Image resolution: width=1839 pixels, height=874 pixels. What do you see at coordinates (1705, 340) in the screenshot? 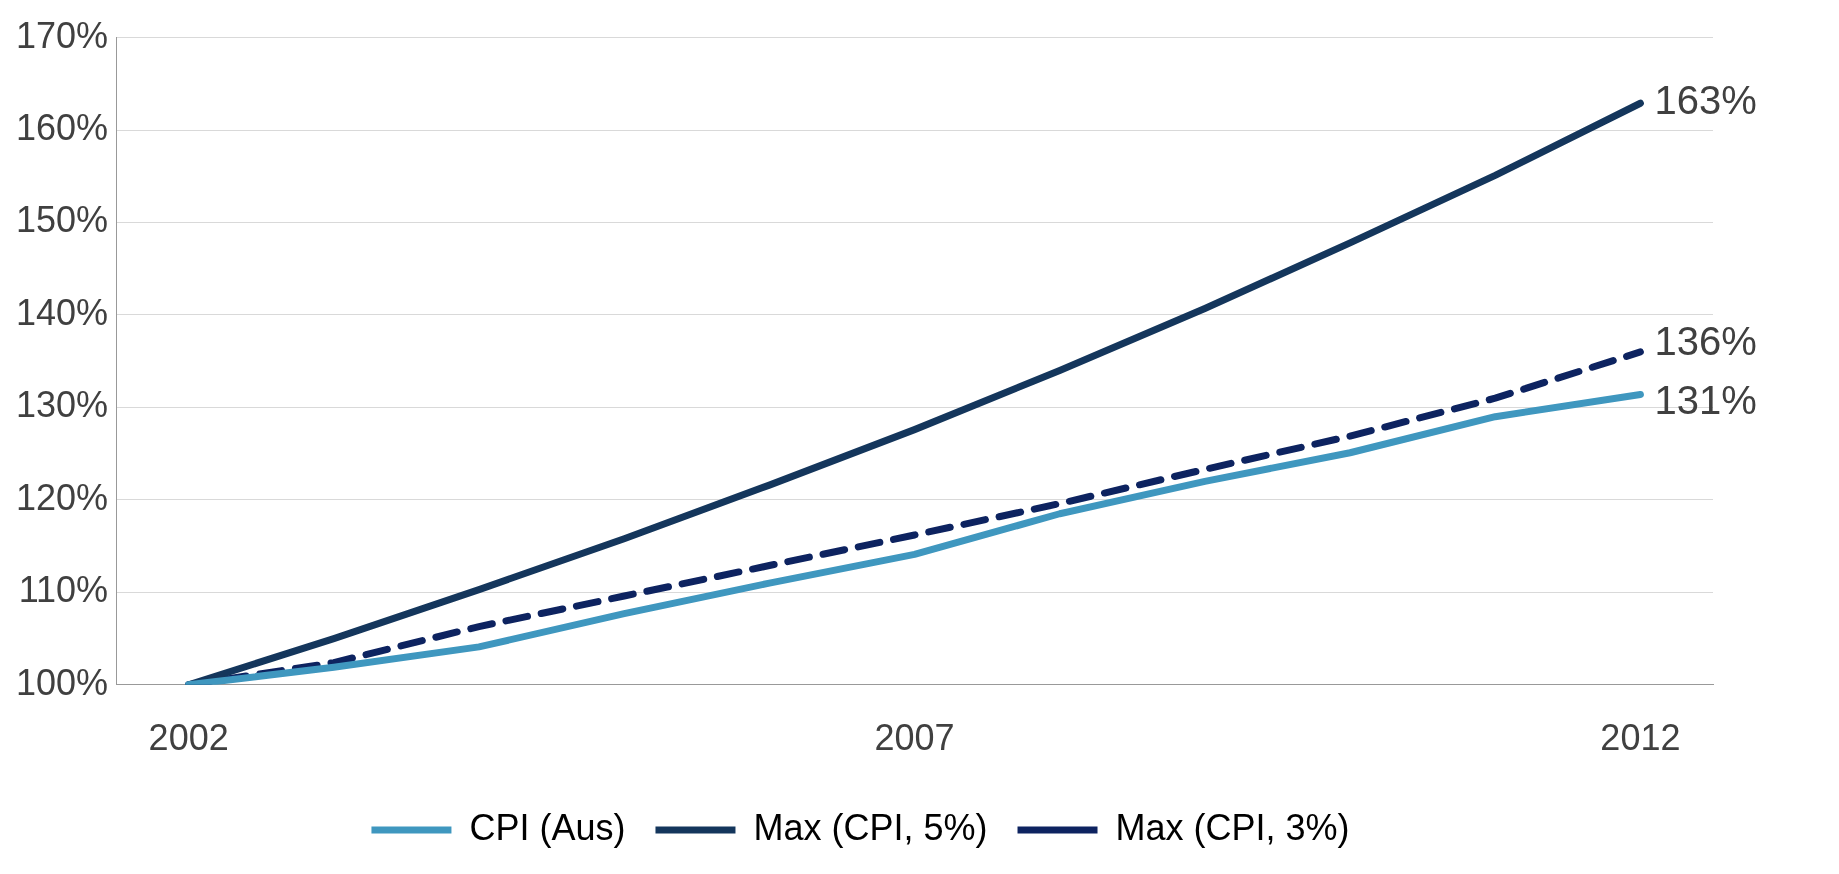
I see `data-label: 136%` at bounding box center [1705, 340].